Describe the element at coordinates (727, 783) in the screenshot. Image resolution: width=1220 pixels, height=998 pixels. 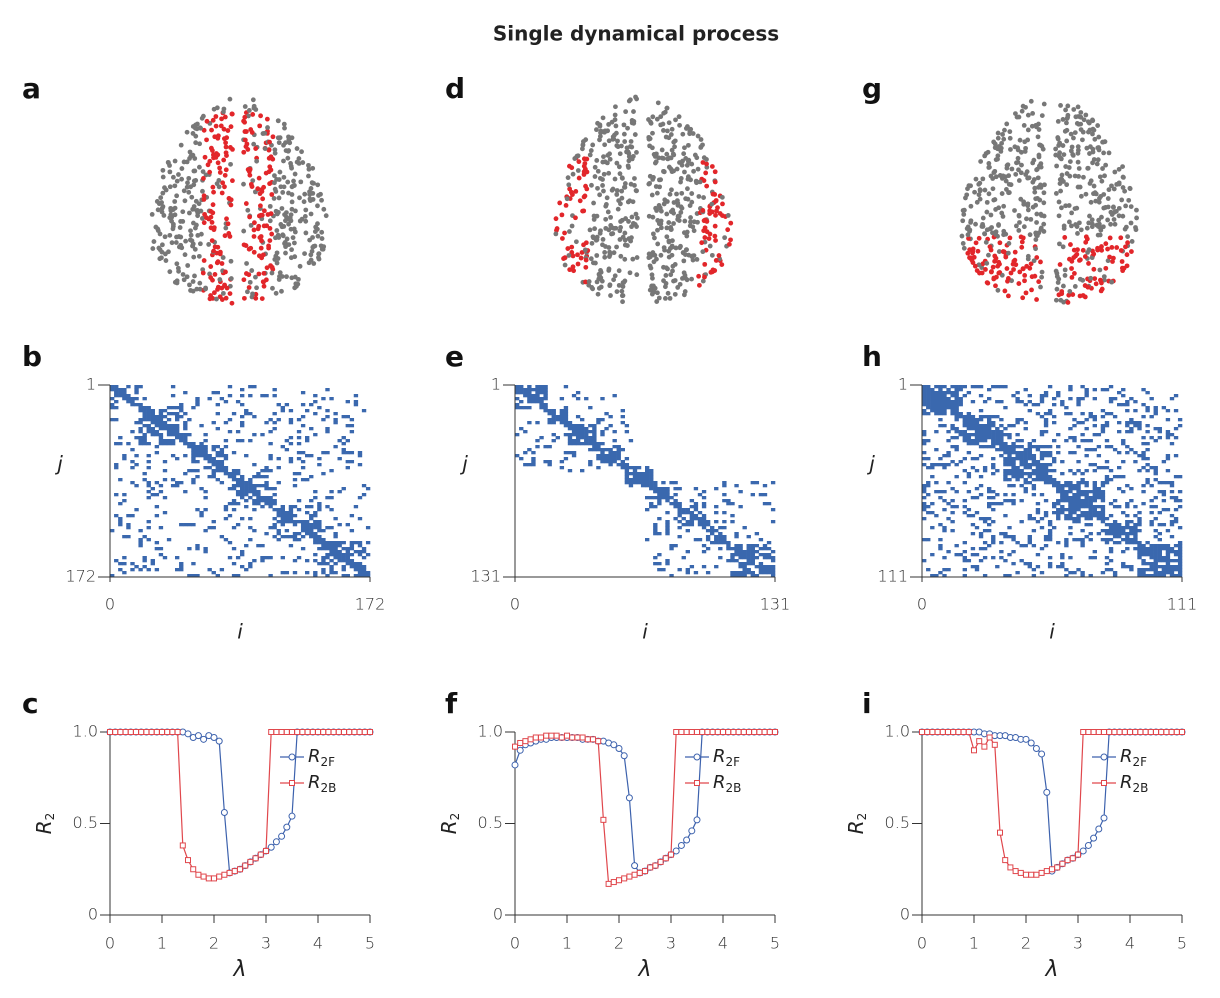
I see `legend-label: R2B` at that location.